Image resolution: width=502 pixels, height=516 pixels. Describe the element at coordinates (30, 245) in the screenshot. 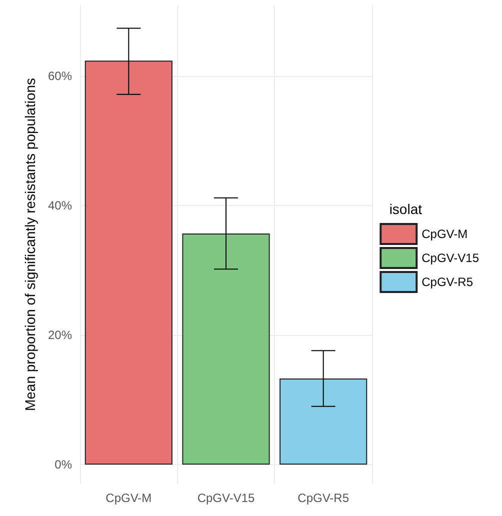

I see `y-axis-title: Mean proportion of significantly resistants populations` at that location.